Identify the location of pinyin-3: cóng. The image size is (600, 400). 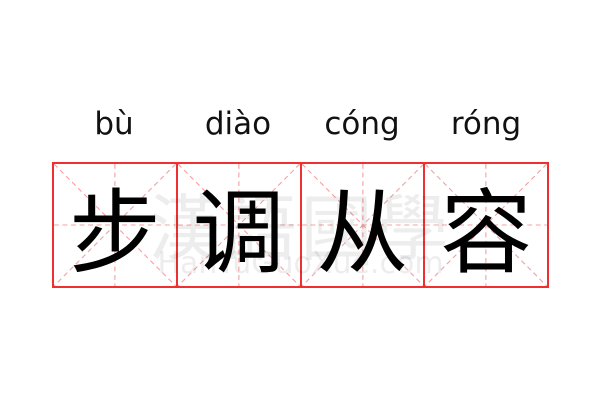
(362, 124).